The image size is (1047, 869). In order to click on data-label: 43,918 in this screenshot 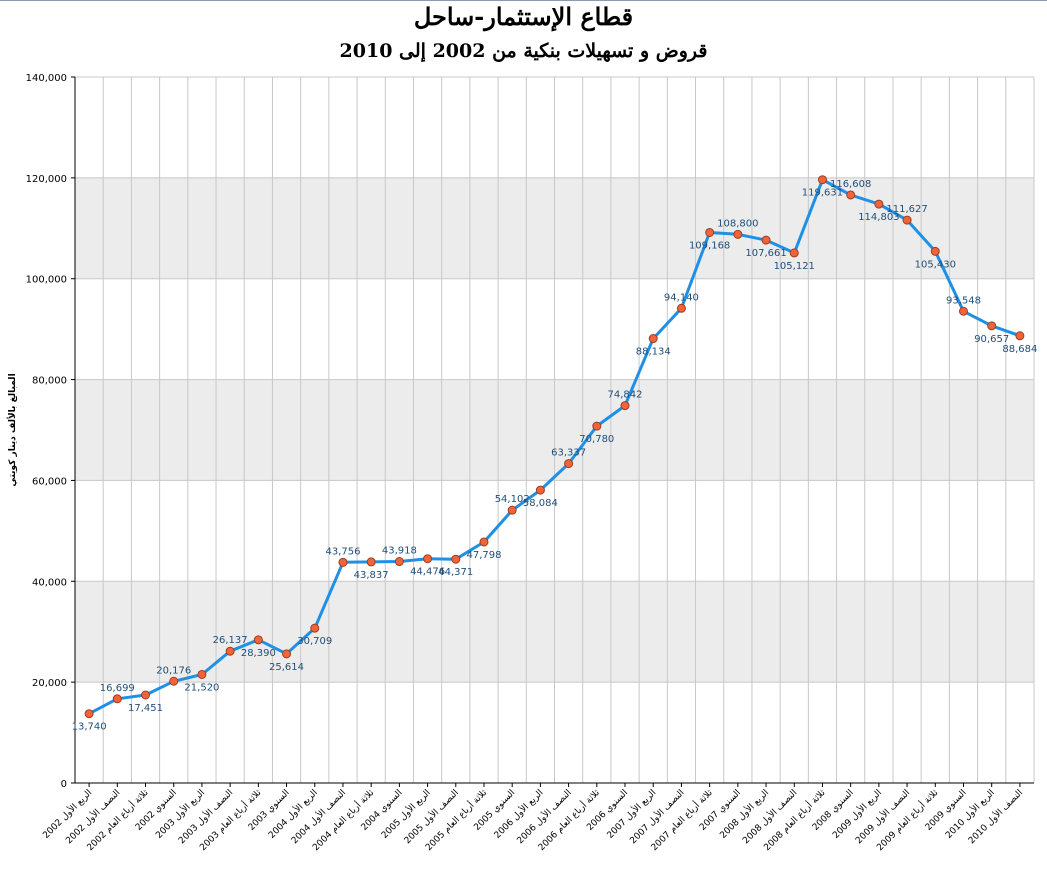, I will do `click(399, 551)`.